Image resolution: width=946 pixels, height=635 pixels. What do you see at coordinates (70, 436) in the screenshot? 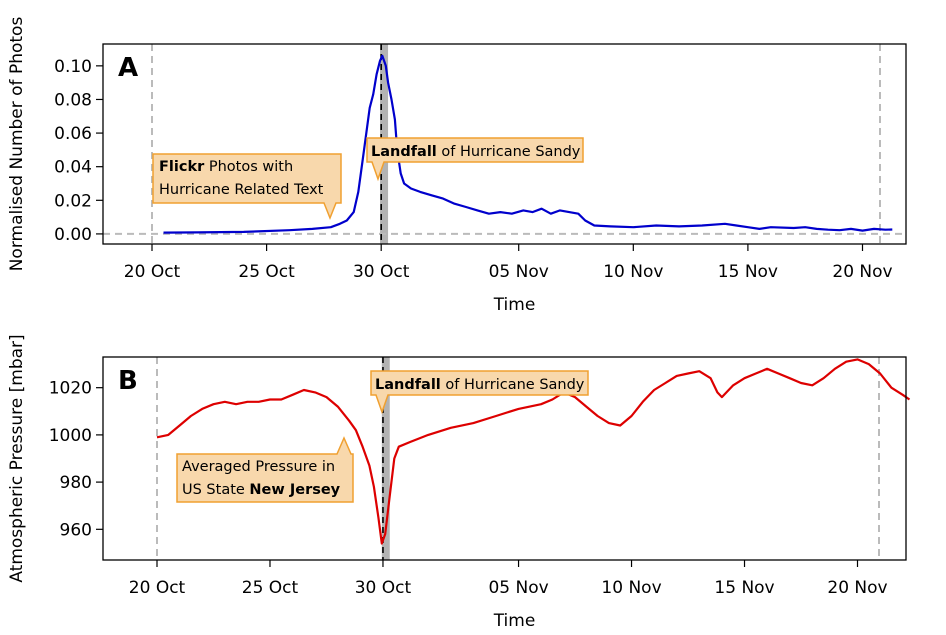
I see `y-tick-label: 1000` at bounding box center [70, 436].